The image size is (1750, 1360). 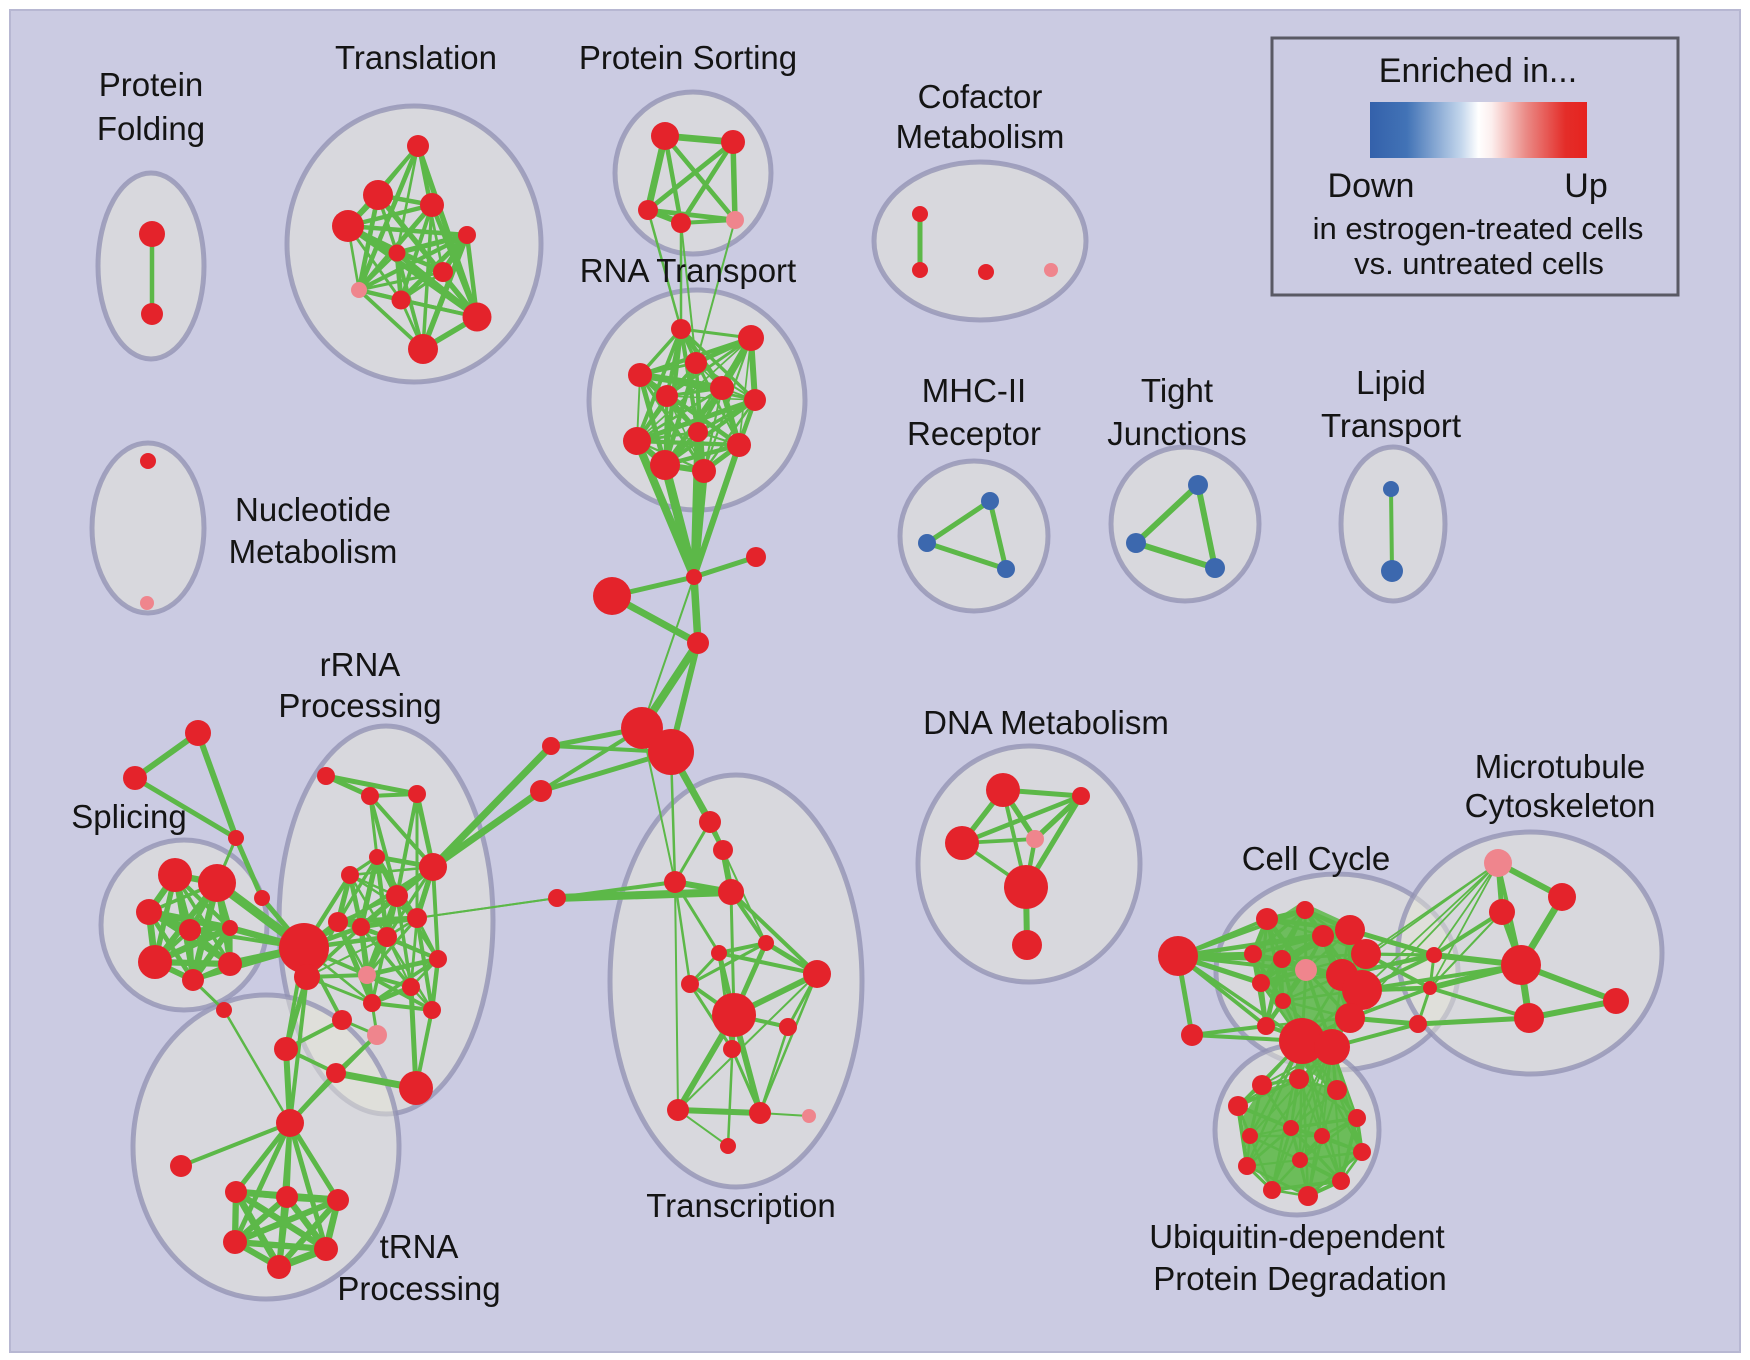 What do you see at coordinates (1296, 1236) in the screenshot?
I see `svg-text: Ubiquitin-dependent` at bounding box center [1296, 1236].